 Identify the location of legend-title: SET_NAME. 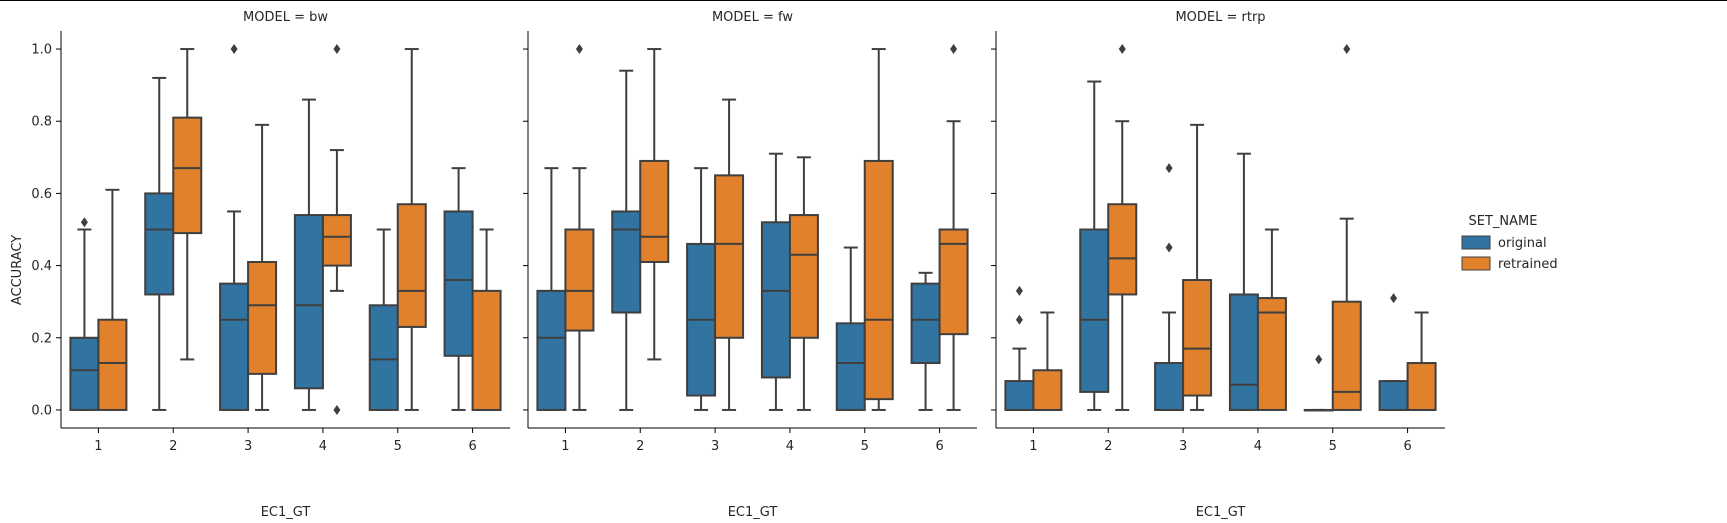
(1503, 221).